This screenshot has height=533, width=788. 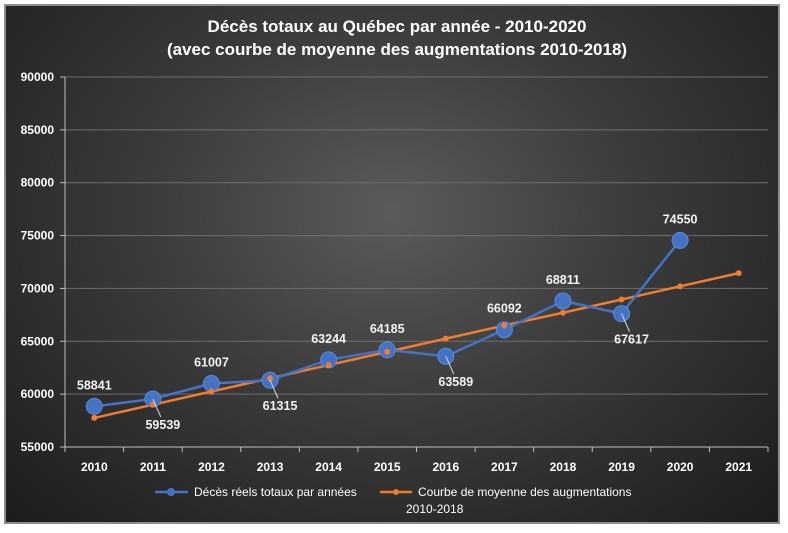 What do you see at coordinates (387, 467) in the screenshot?
I see `x-tick-label: 2015` at bounding box center [387, 467].